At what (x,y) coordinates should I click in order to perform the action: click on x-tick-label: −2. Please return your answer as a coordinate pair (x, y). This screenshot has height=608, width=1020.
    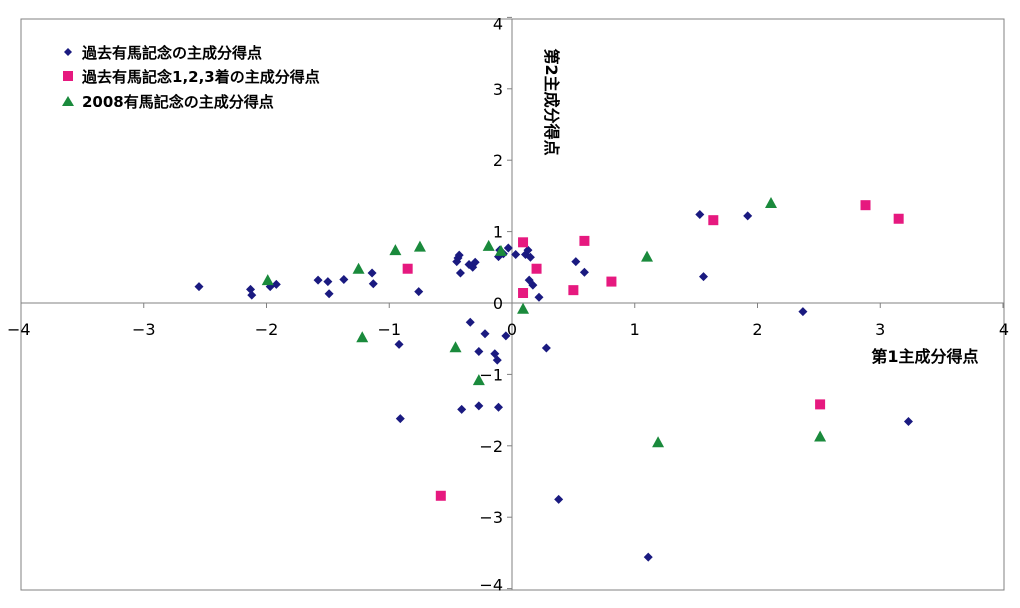
    Looking at the image, I should click on (267, 329).